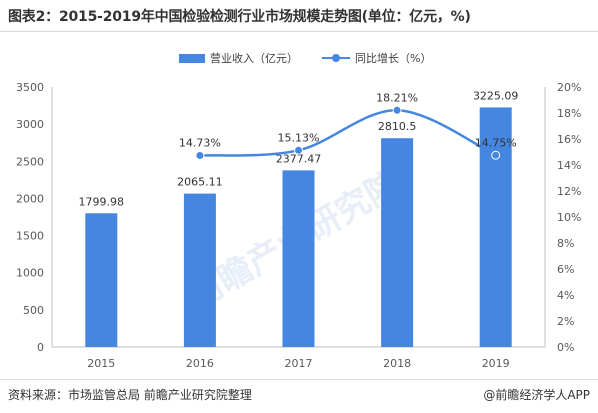  I want to click on legend-item-revenue: 营业收入（亿元）, so click(238, 58).